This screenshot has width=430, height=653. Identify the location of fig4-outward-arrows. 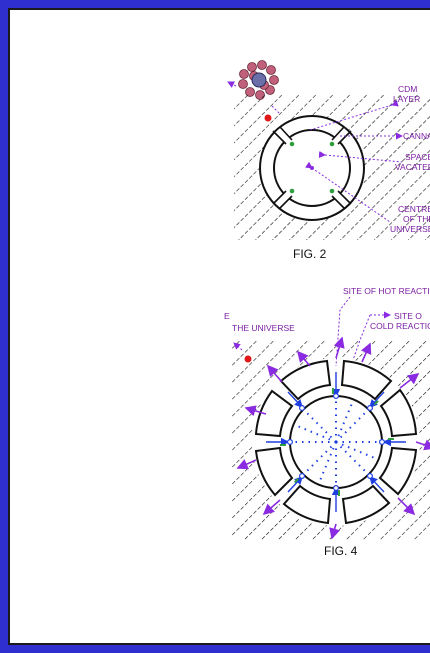
(333, 438).